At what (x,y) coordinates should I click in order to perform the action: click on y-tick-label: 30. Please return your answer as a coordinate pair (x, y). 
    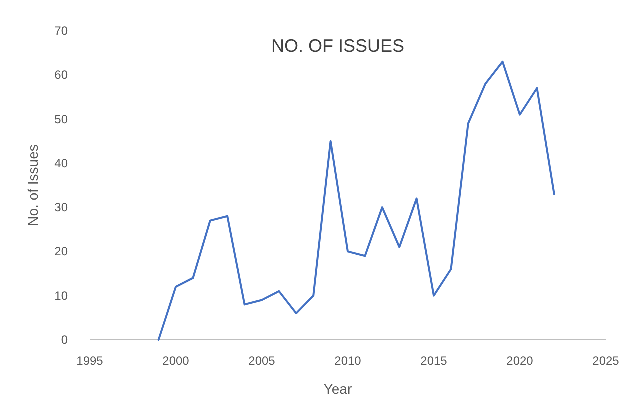
    Looking at the image, I should click on (61, 207).